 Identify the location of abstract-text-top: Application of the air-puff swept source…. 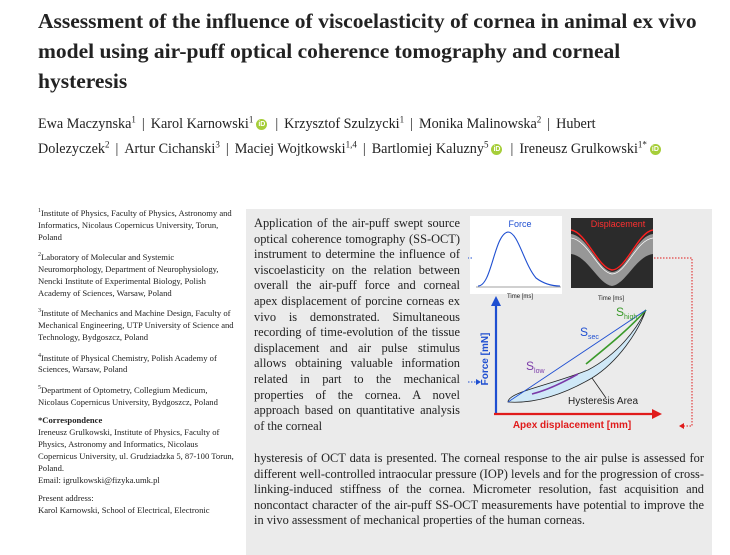
(357, 324).